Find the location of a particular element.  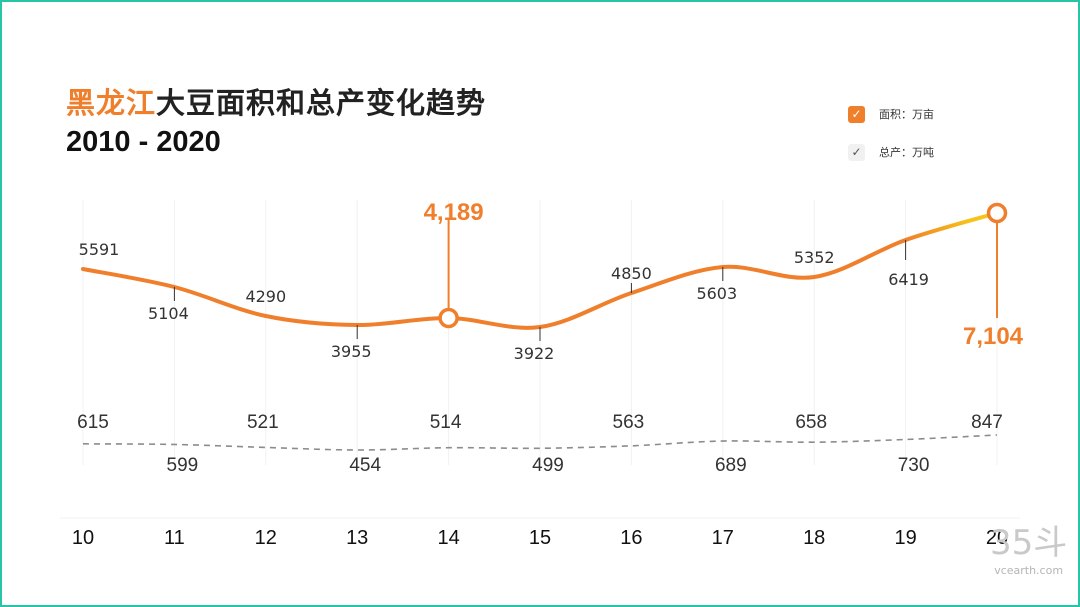

area-highlight-label: 7,104 is located at coordinates (993, 336).